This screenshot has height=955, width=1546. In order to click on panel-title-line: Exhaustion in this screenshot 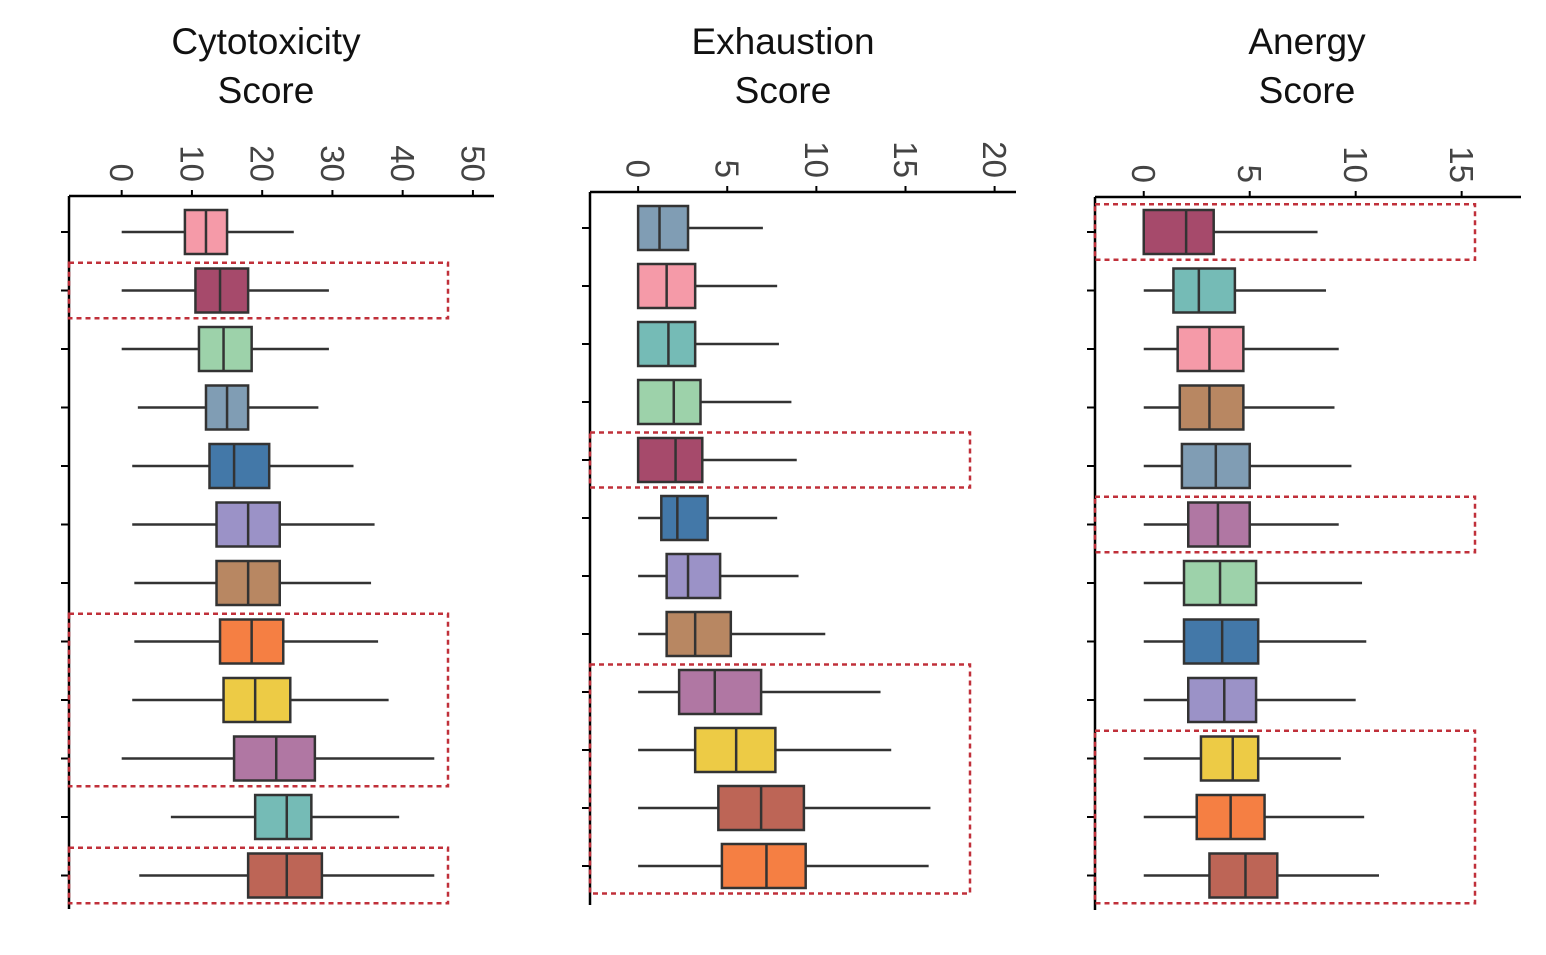, I will do `click(782, 41)`.